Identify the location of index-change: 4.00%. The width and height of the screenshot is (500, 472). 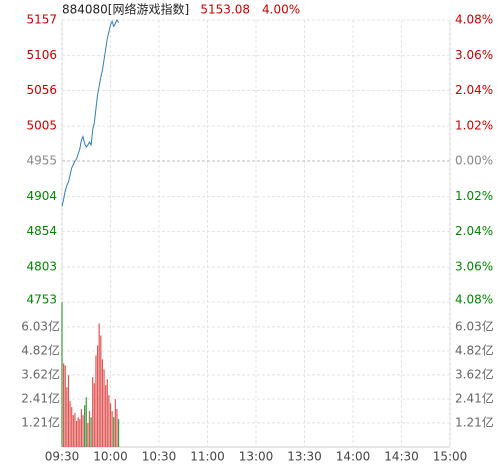
(281, 10).